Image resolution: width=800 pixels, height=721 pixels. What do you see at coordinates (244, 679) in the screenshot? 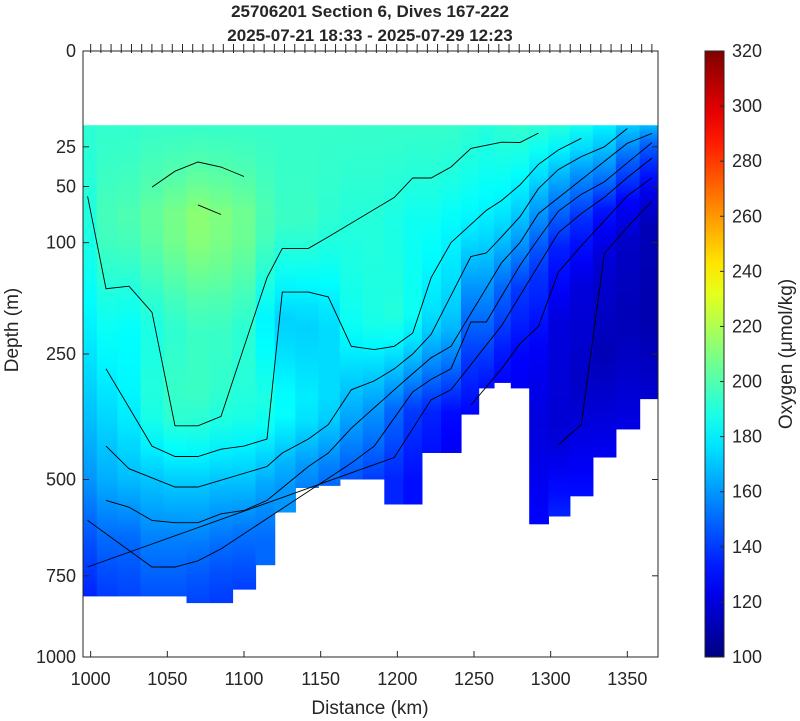
I see `x-tick-label: 1100` at bounding box center [244, 679].